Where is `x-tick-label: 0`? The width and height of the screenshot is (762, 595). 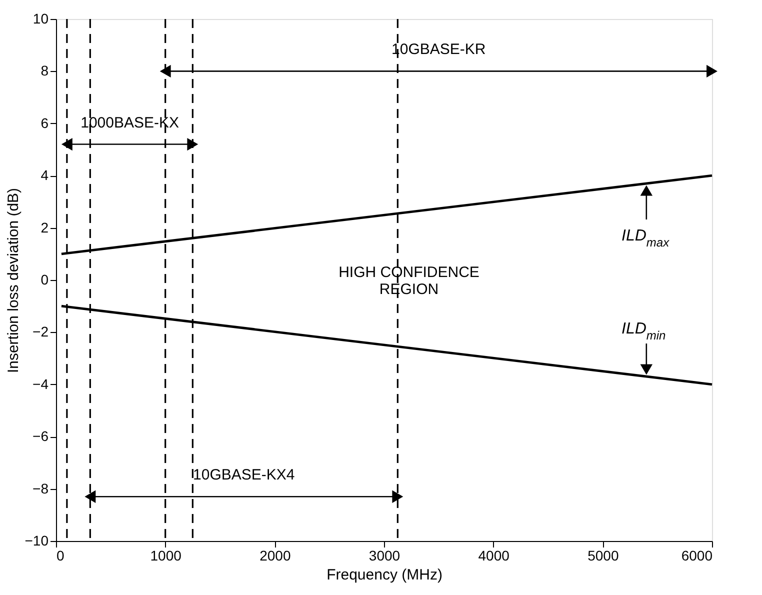
x-tick-label: 0 is located at coordinates (60, 556).